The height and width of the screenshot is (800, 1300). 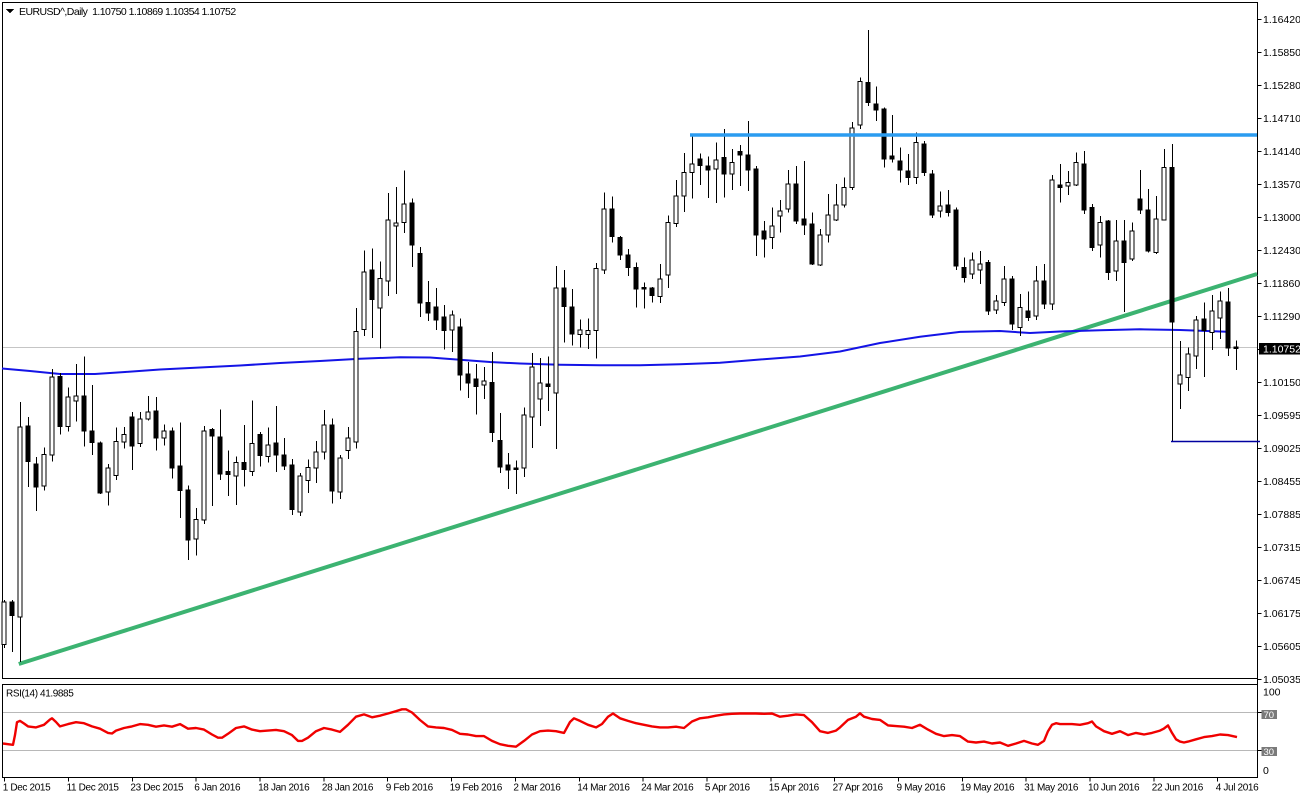 What do you see at coordinates (1266, 771) in the screenshot?
I see `svg-text: 0` at bounding box center [1266, 771].